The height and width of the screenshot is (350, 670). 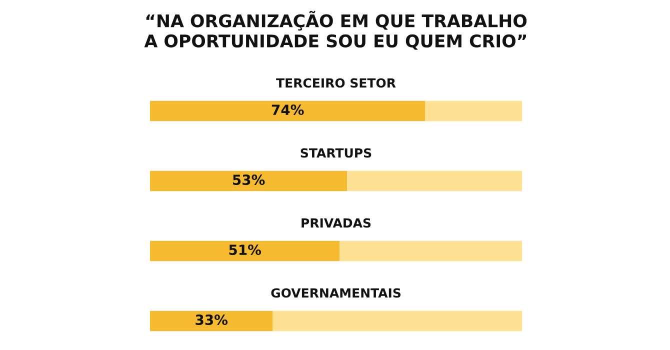 I want to click on chart-title: “NA ORGANIZAÇÃO EM QUE TRABALHO A OPORTUNIDADE SOU EU QUEM CRIO”, so click(x=335, y=30).